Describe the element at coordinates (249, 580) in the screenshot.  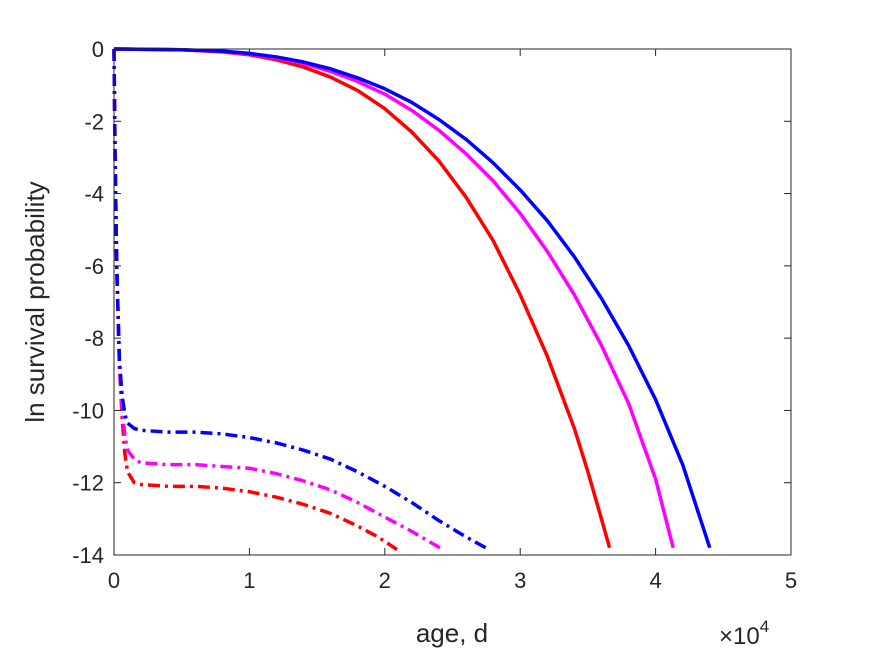
I see `x-tick-label: 1` at that location.